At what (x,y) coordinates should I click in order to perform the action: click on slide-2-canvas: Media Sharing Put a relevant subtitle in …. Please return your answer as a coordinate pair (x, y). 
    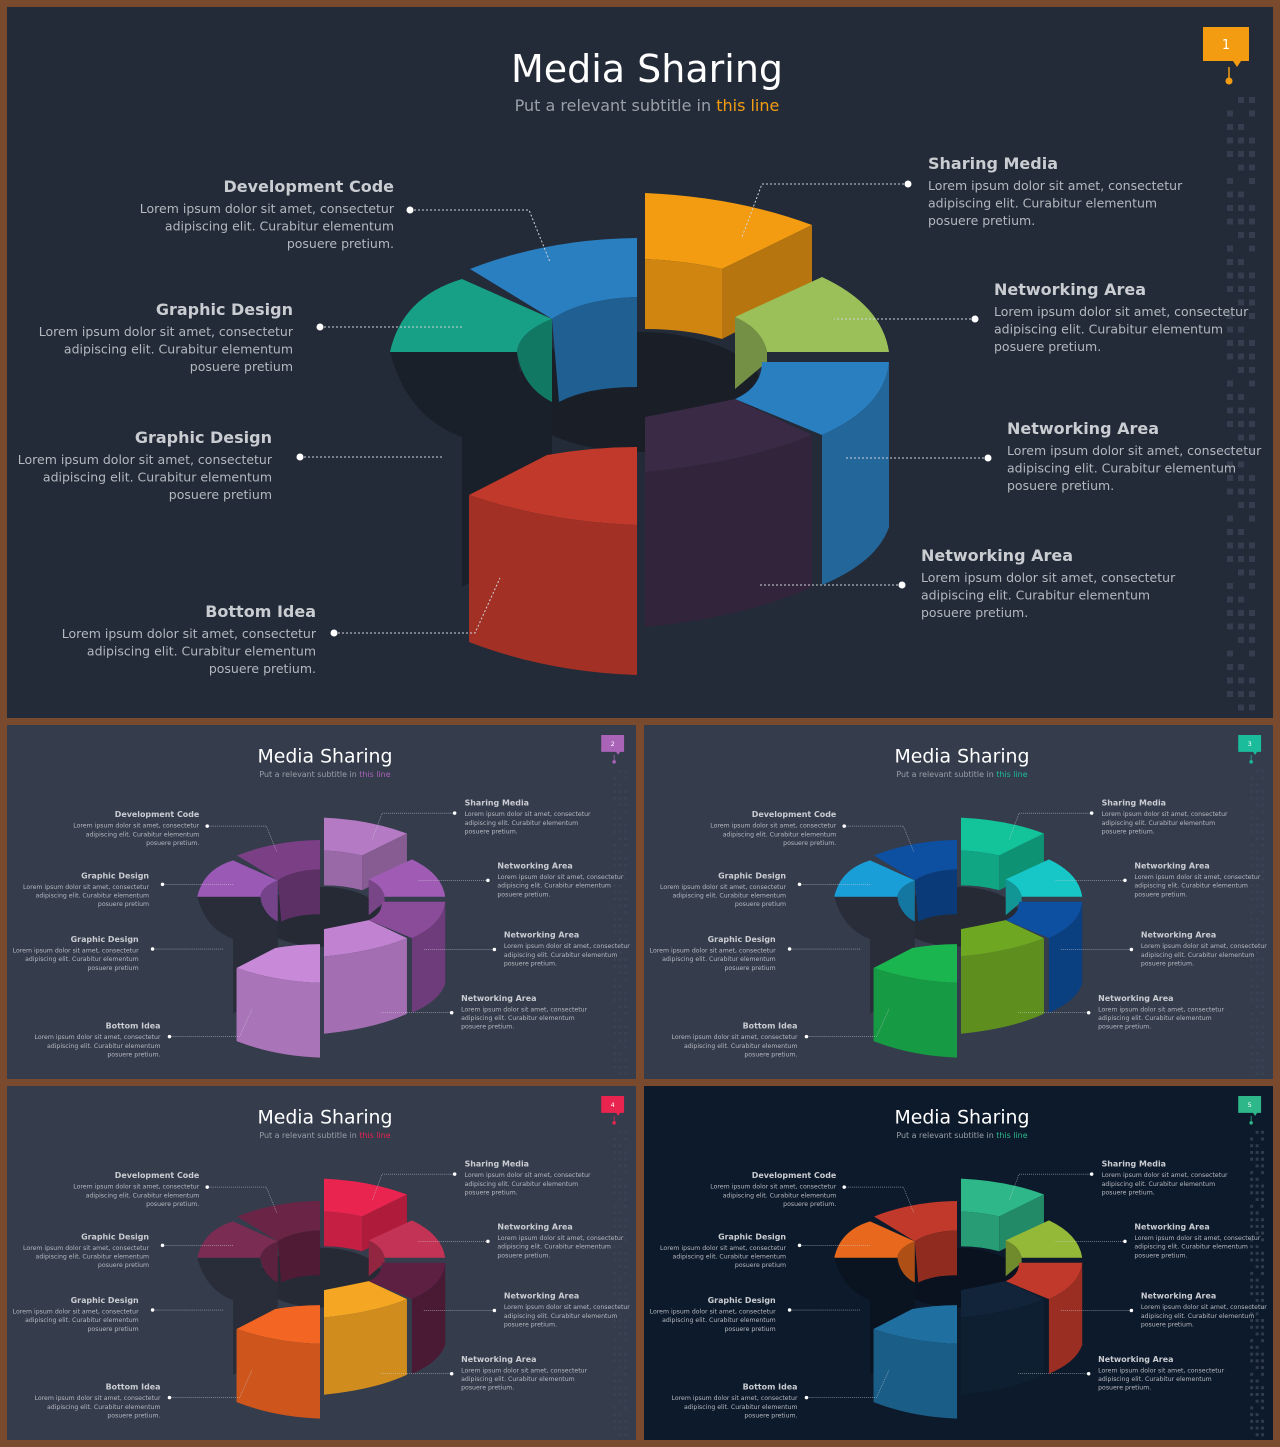
    Looking at the image, I should click on (321, 902).